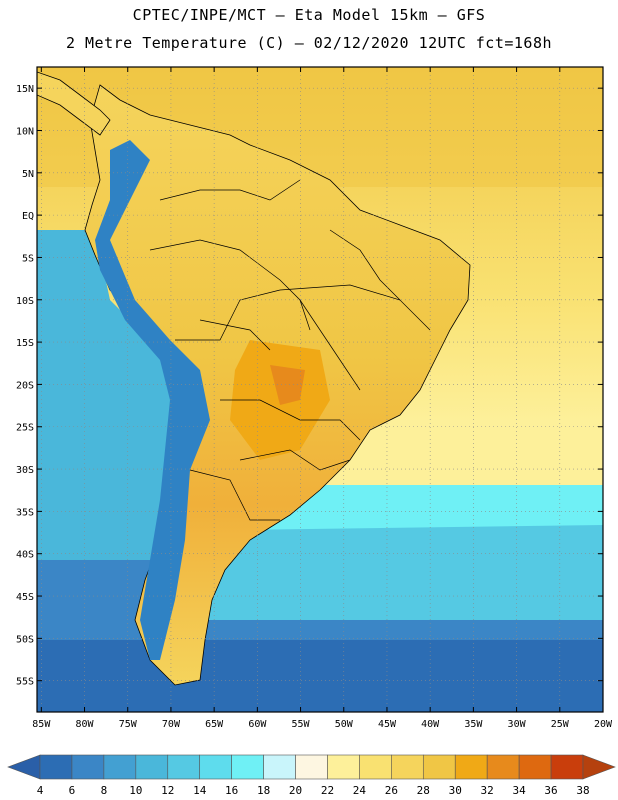 The width and height of the screenshot is (618, 800). Describe the element at coordinates (430, 724) in the screenshot. I see `lon-label: 40W` at that location.